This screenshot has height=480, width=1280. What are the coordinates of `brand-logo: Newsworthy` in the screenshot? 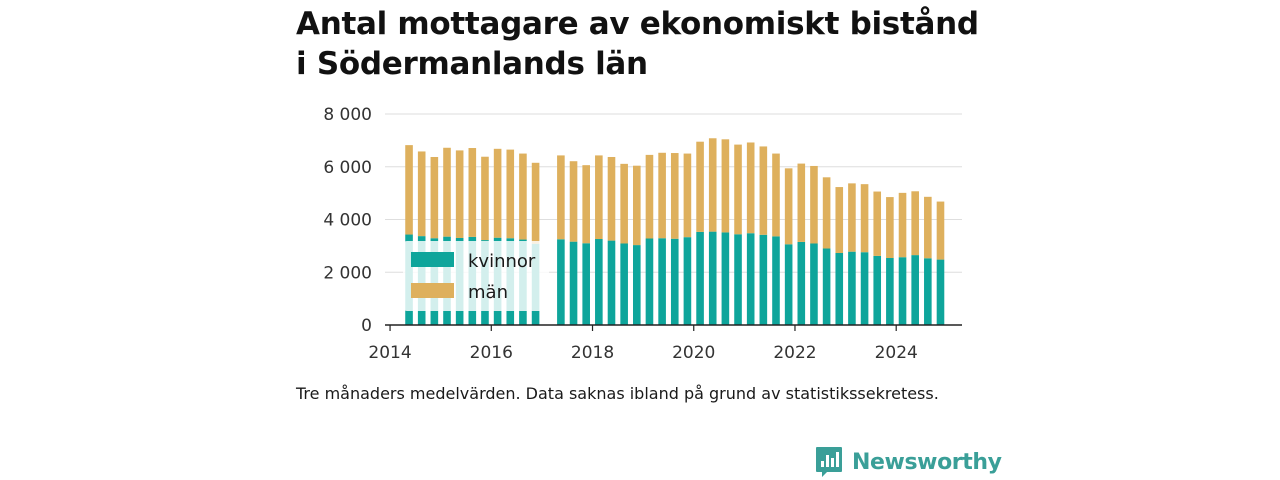 It's located at (908, 462).